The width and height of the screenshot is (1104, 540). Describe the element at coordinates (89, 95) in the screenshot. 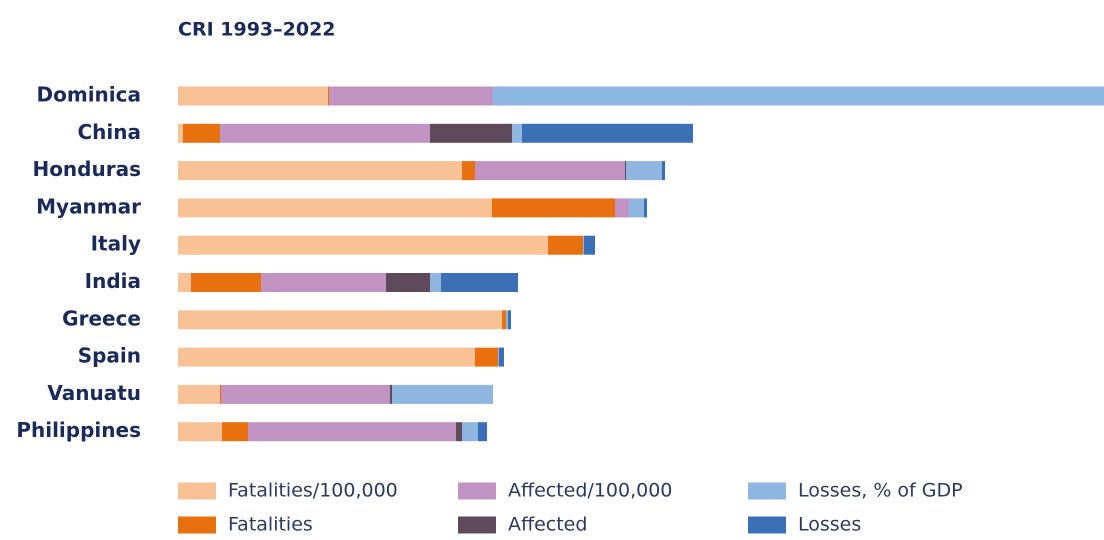

I see `category-label: Dominica` at that location.